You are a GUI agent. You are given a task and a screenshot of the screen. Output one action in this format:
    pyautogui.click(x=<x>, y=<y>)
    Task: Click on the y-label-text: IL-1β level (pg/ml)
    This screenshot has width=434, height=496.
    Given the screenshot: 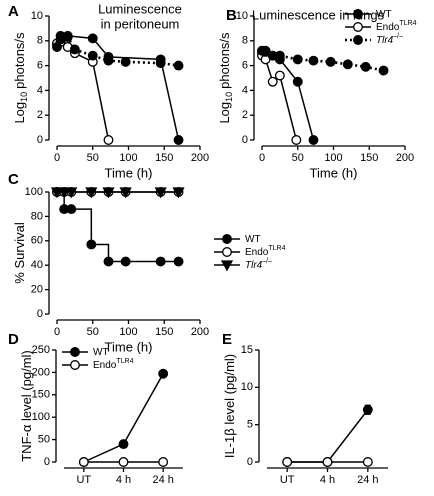 What is the action you would take?
    pyautogui.click(x=229, y=406)
    